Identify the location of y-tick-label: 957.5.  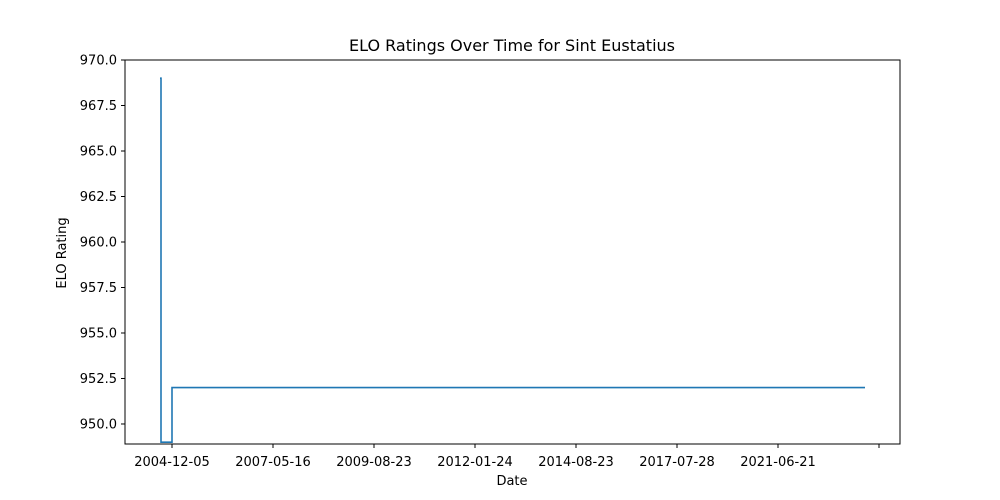
(98, 288).